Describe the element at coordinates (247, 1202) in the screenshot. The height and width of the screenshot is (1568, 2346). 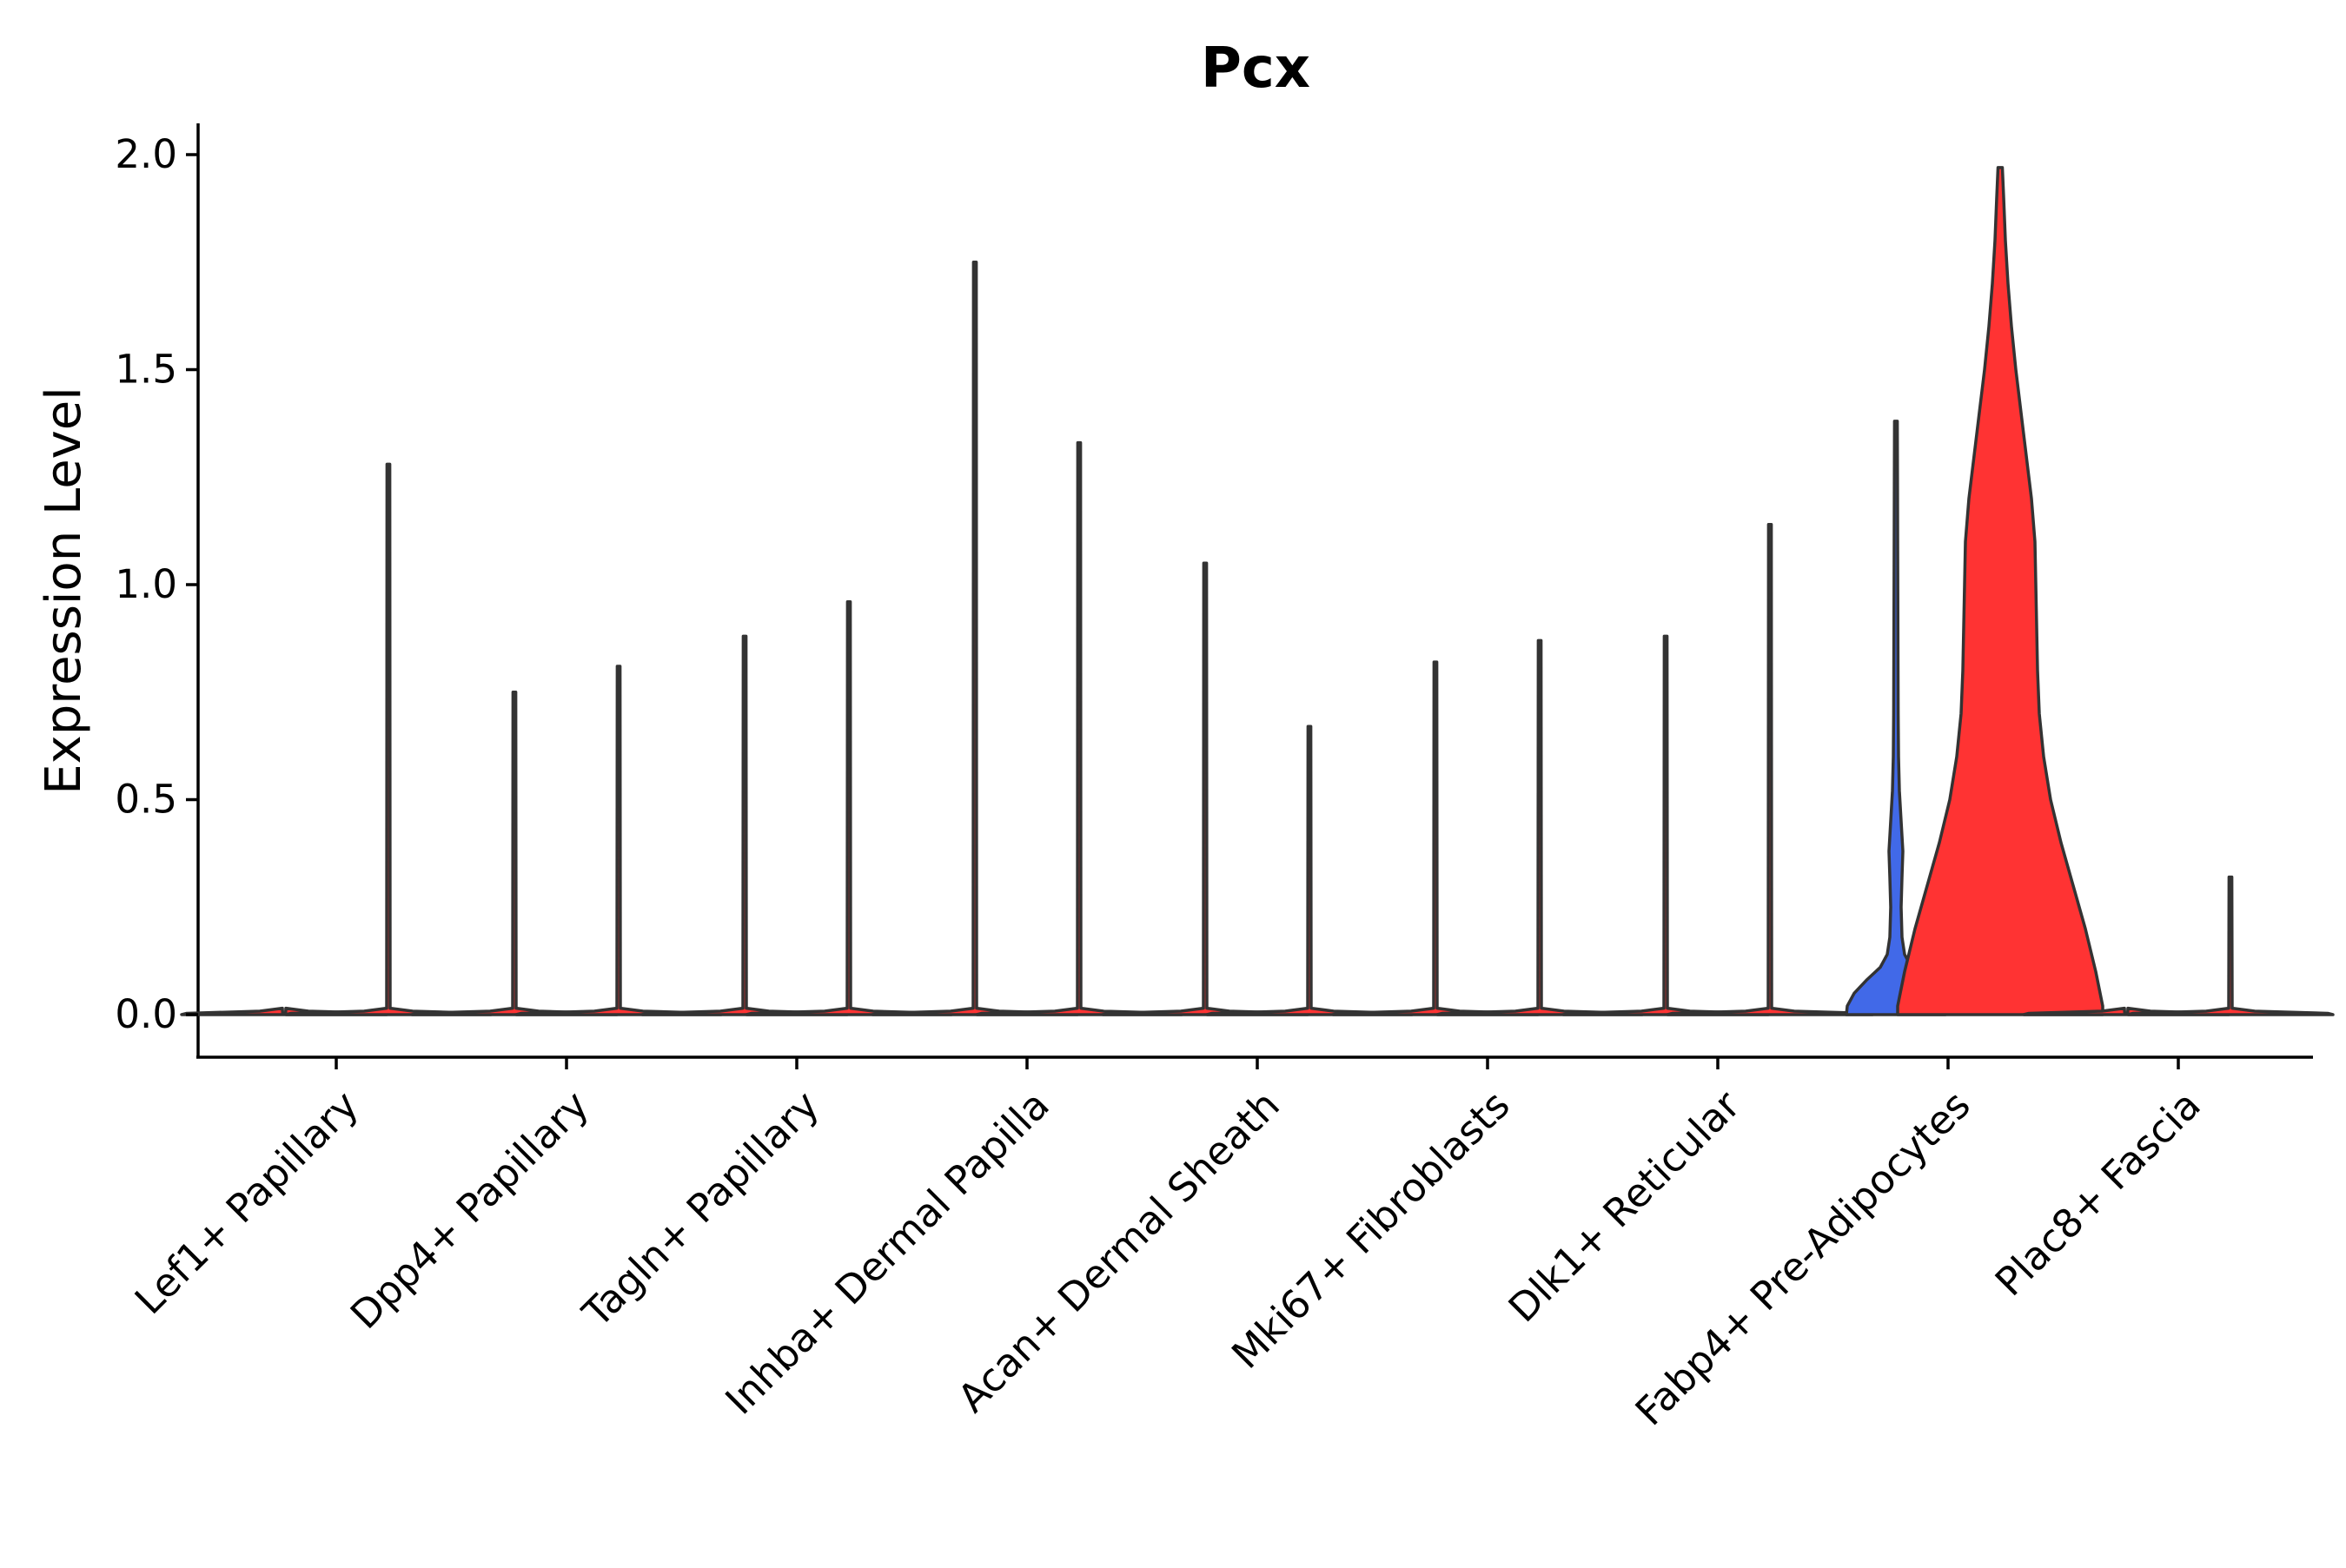
I see `x-tick-label: Lef1+ Papillary` at that location.